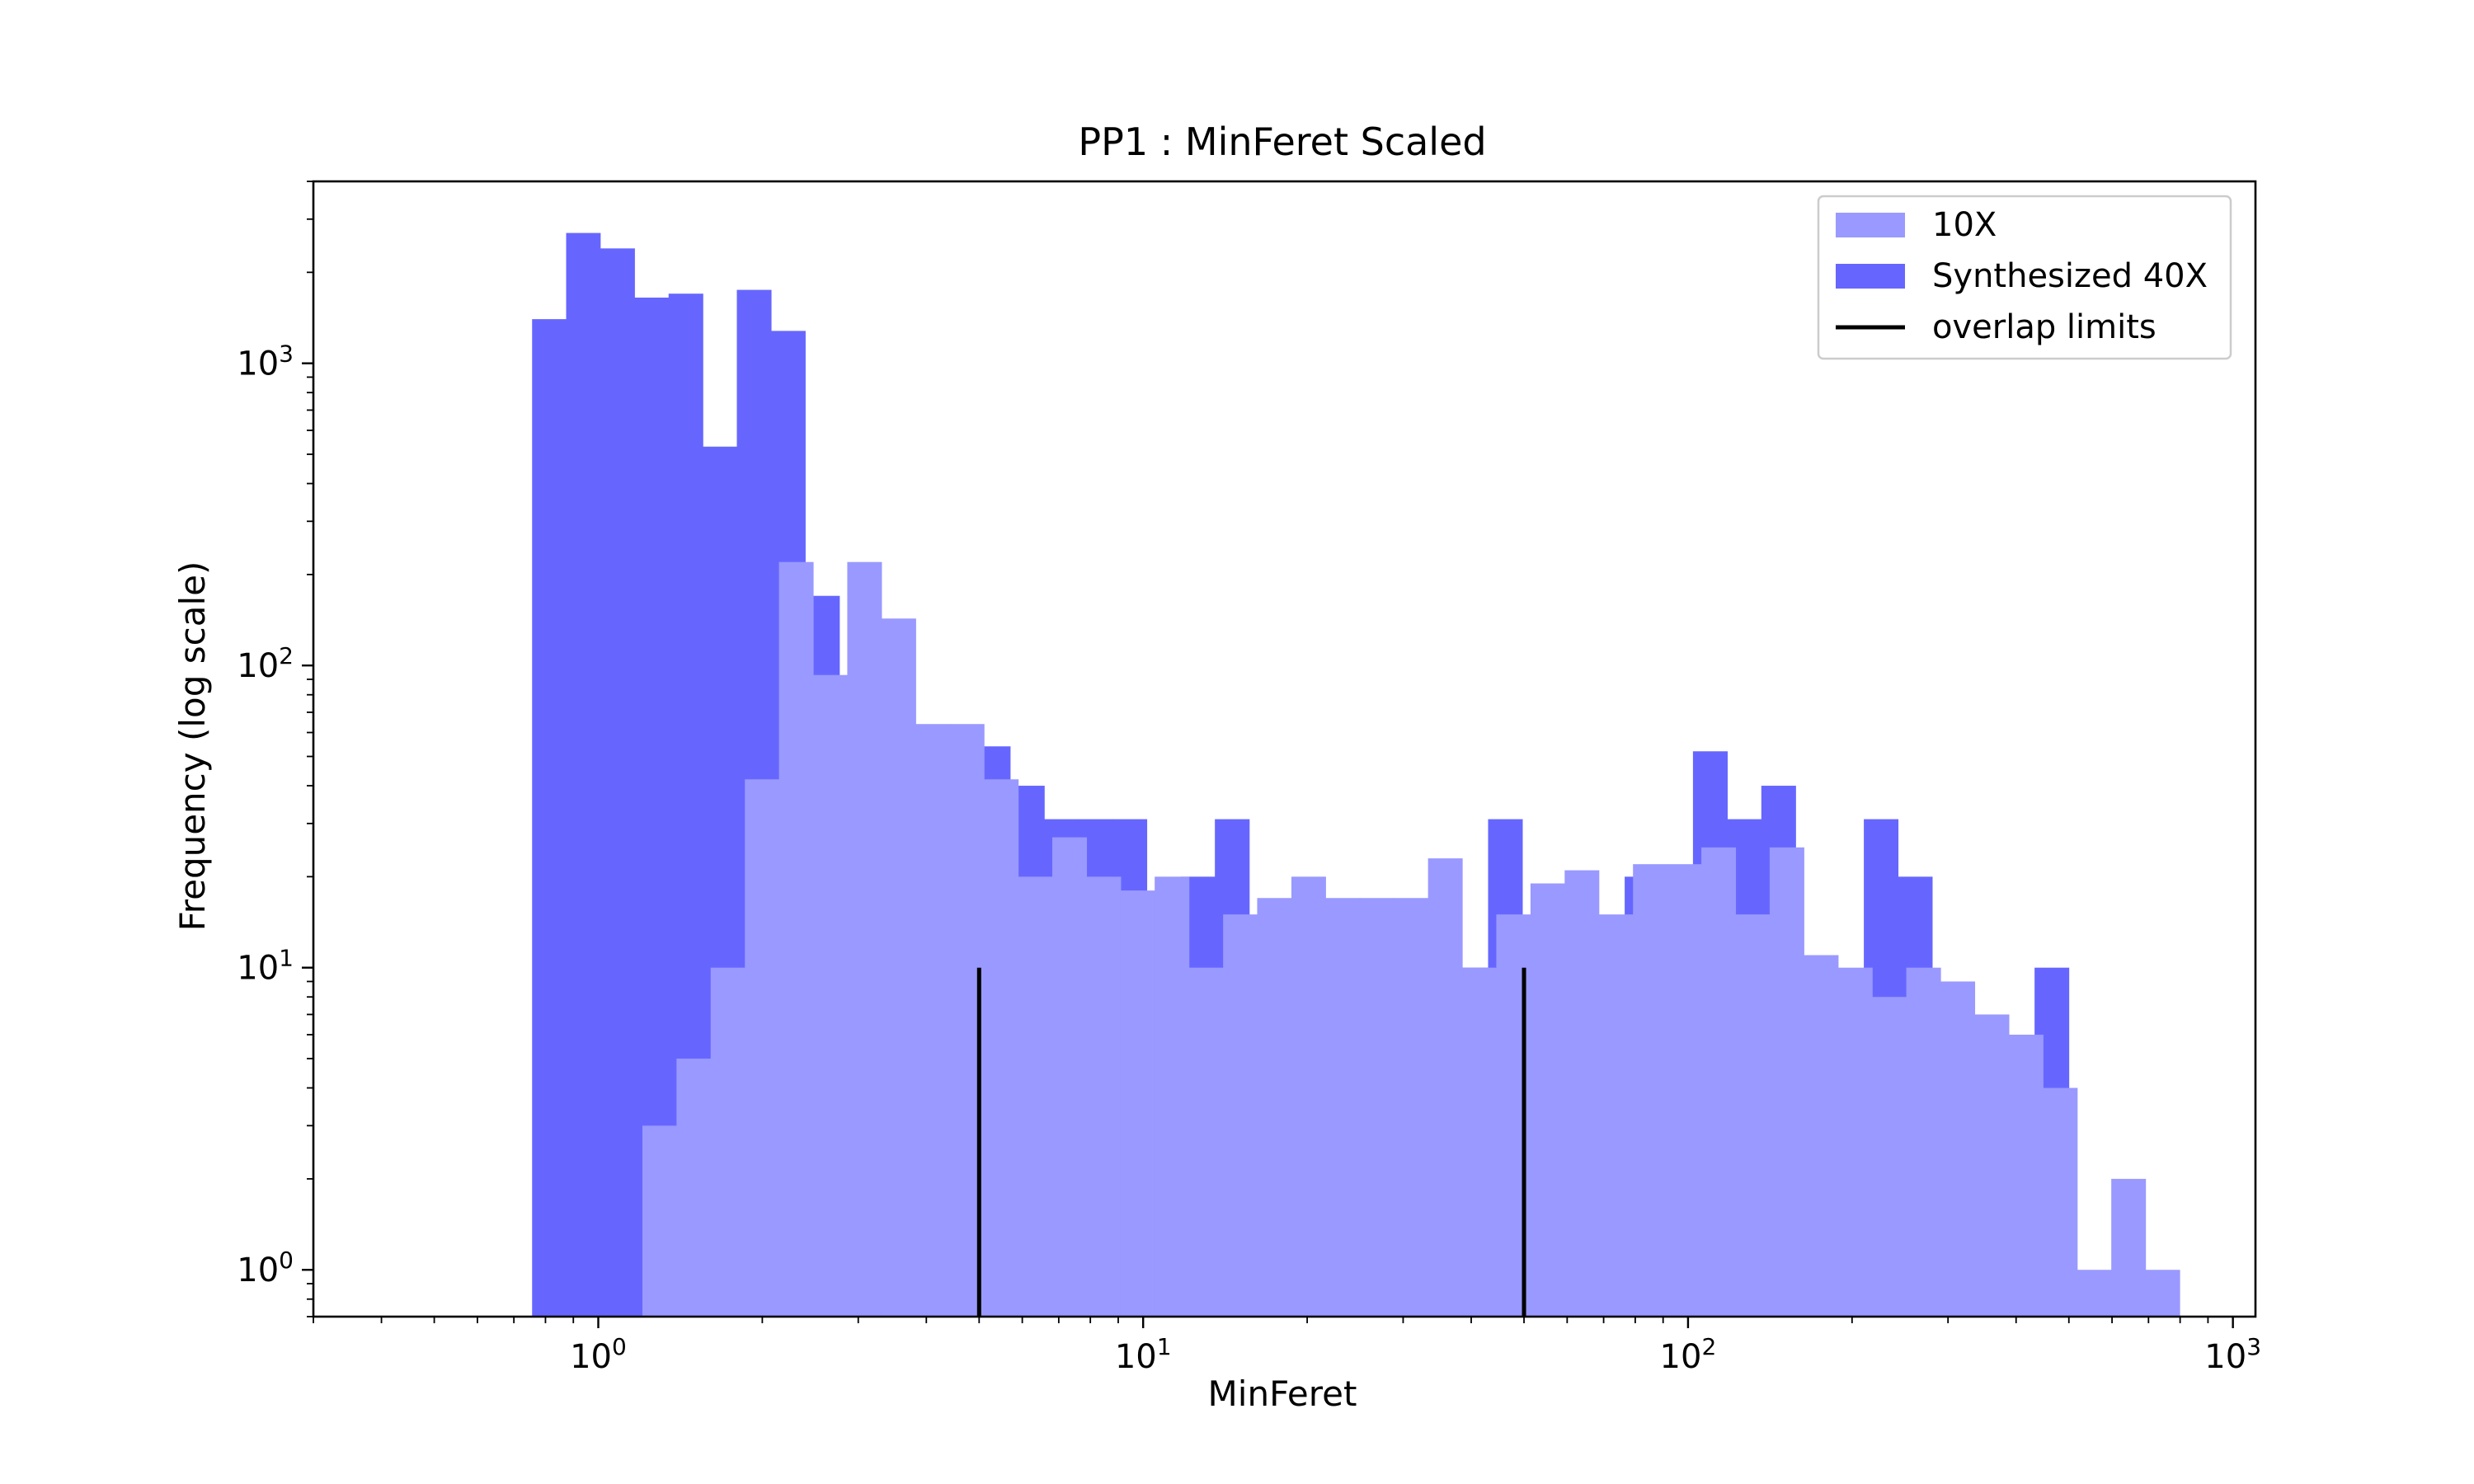 The height and width of the screenshot is (1484, 2474). I want to click on y-axis-ticks: 100 101 102 103, so click(275, 749).